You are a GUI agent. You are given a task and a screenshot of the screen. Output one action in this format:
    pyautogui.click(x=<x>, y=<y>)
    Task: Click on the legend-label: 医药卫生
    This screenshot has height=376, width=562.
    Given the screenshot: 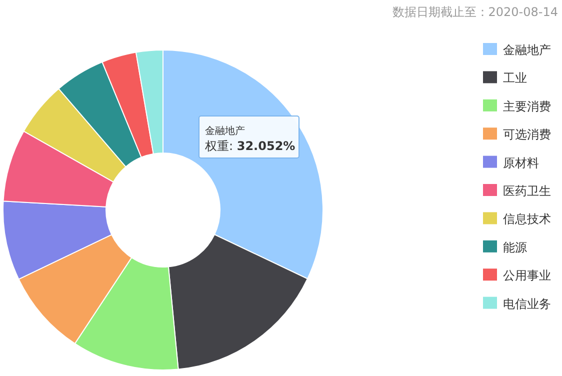 What is the action you would take?
    pyautogui.click(x=527, y=191)
    